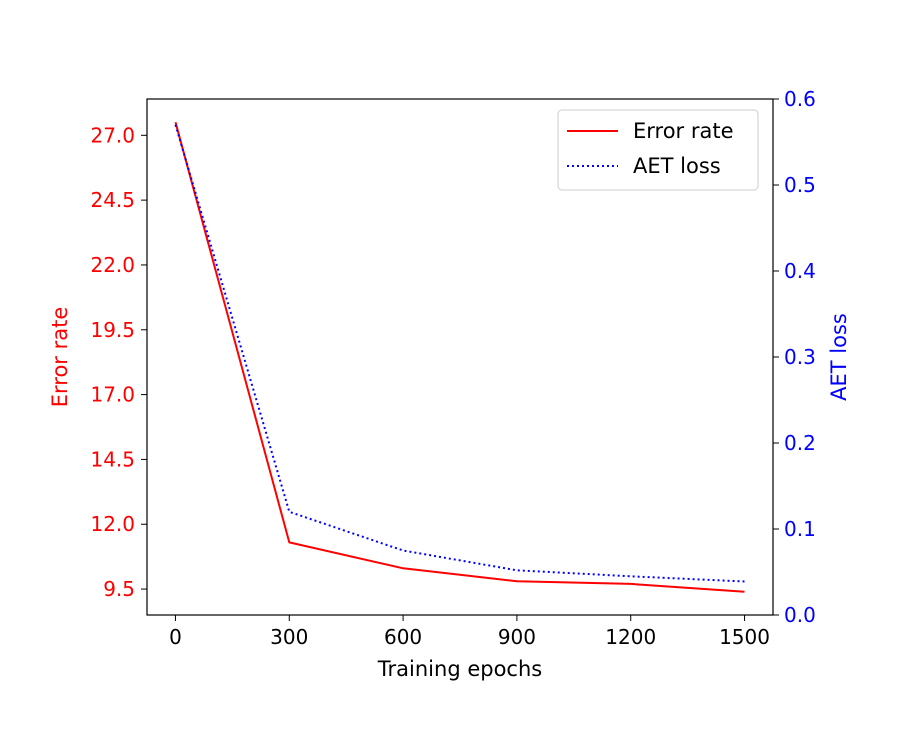 The height and width of the screenshot is (736, 900). What do you see at coordinates (60, 357) in the screenshot?
I see `y-axis-left-title: Error rate` at bounding box center [60, 357].